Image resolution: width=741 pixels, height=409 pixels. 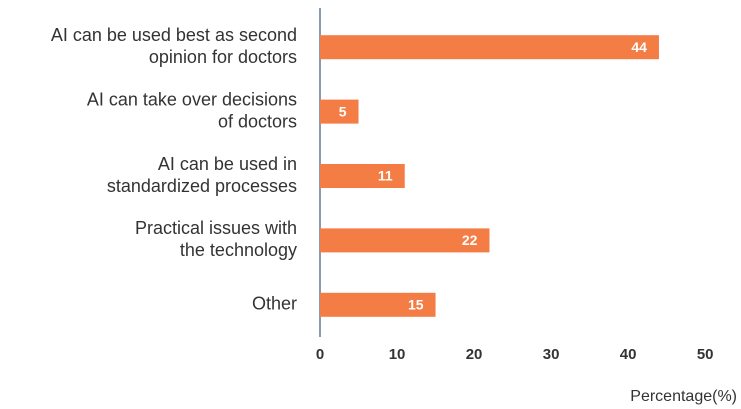 What do you see at coordinates (416, 305) in the screenshot?
I see `value-label: 15` at bounding box center [416, 305].